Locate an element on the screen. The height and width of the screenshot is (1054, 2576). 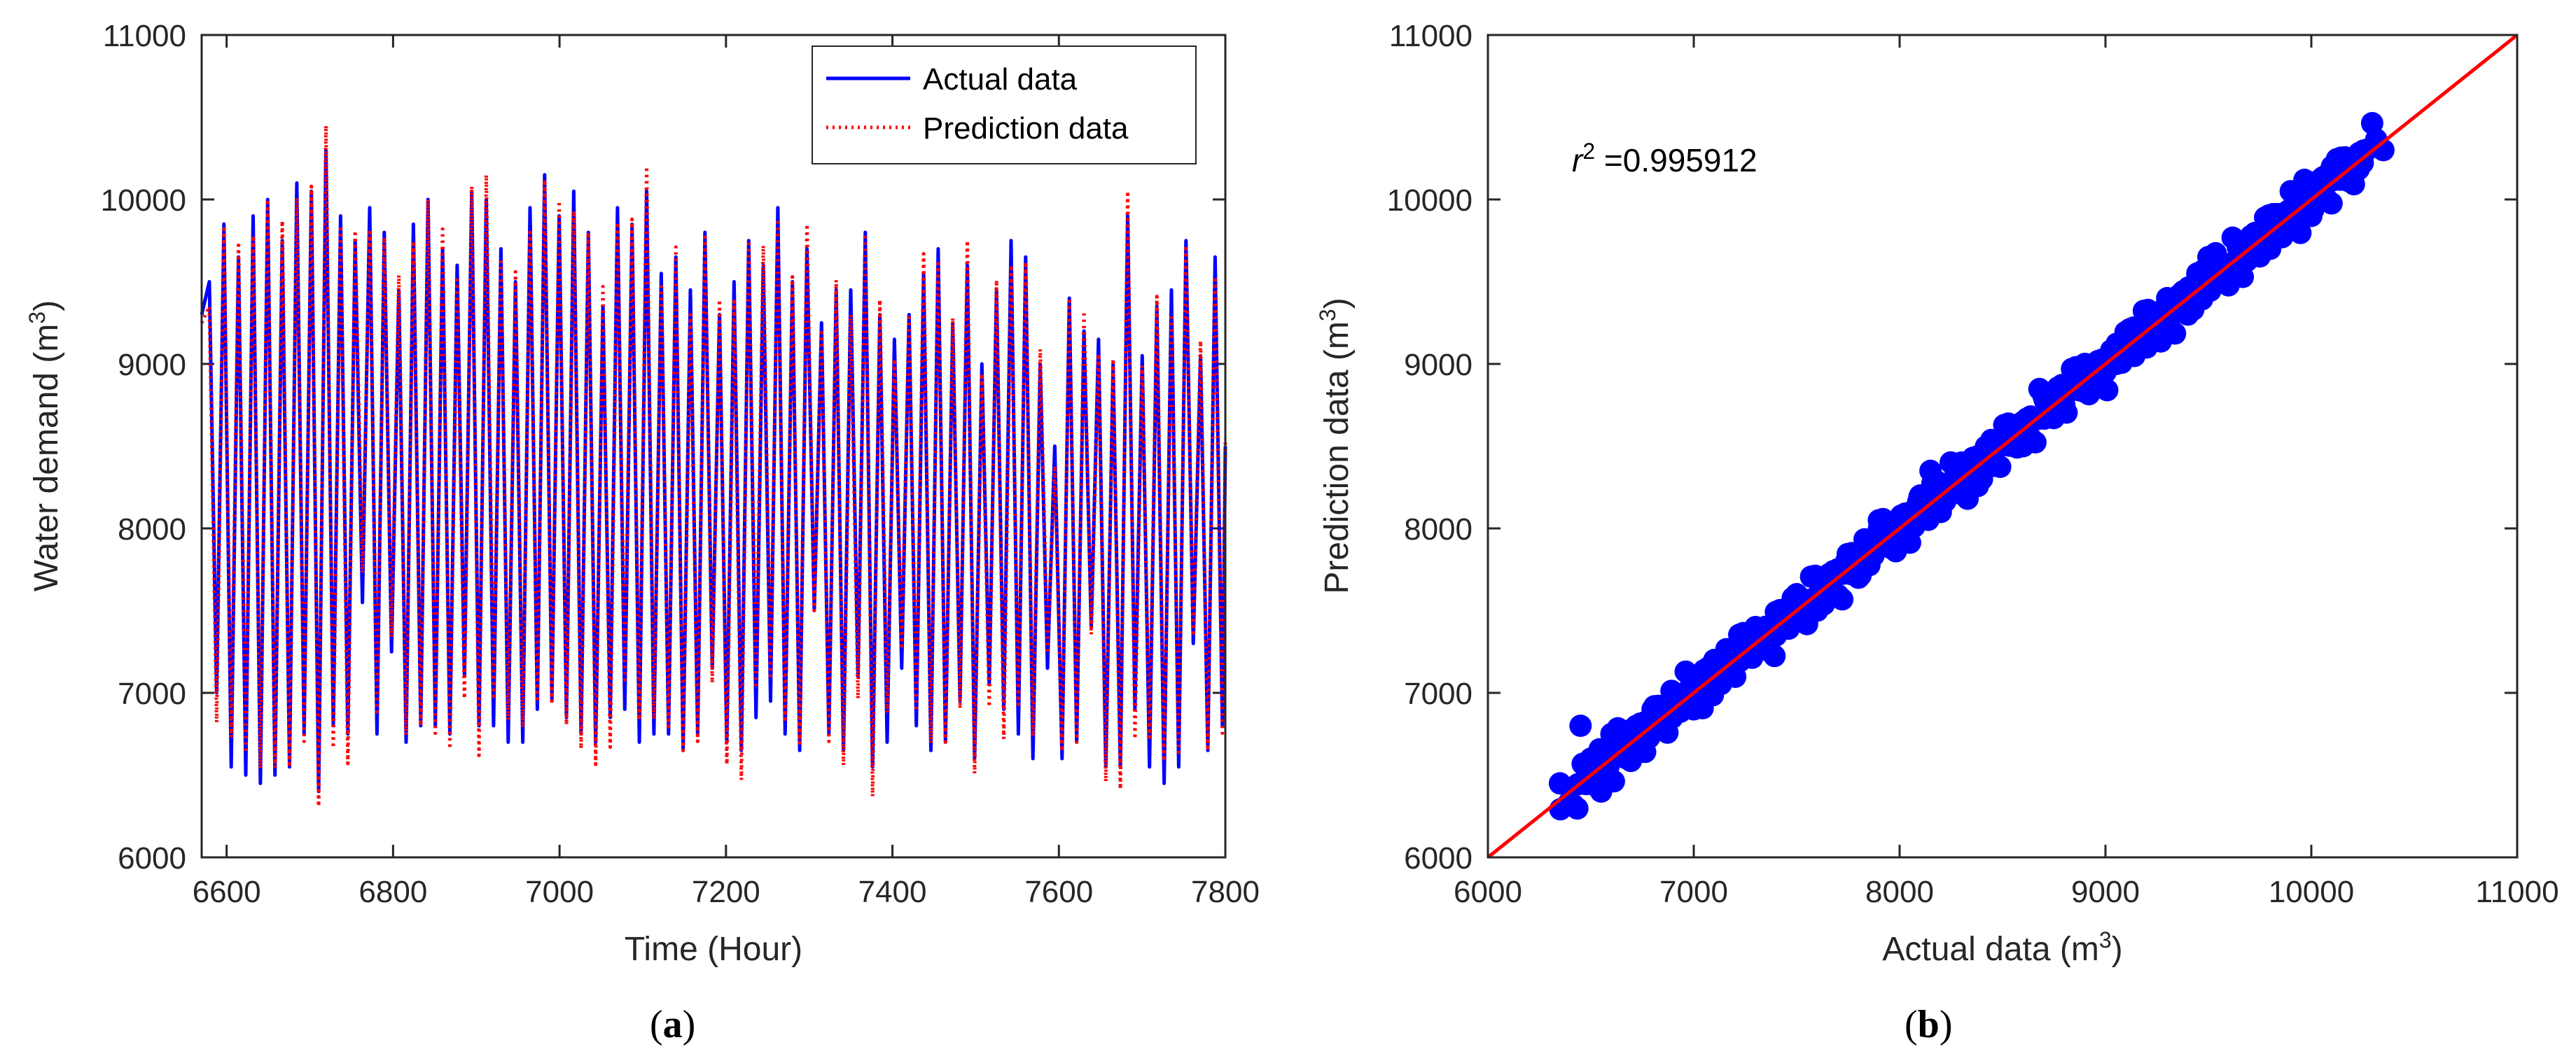
caption-a-letter: a is located at coordinates (673, 1025).